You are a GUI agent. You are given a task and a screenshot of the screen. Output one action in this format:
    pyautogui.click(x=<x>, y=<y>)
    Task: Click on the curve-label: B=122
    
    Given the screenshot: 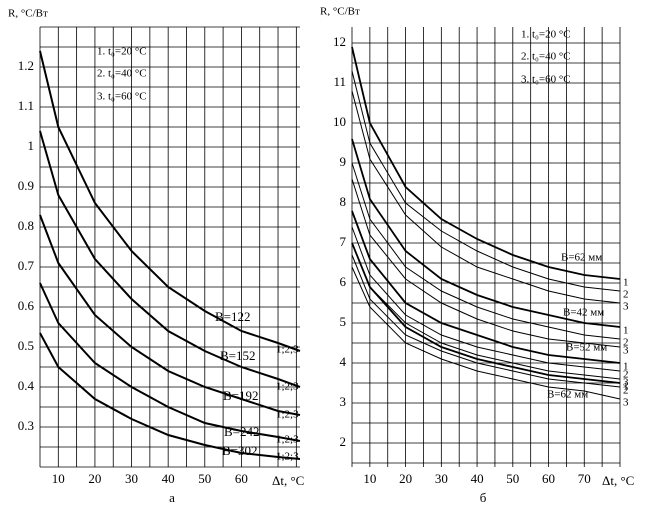 What is the action you would take?
    pyautogui.click(x=233, y=316)
    